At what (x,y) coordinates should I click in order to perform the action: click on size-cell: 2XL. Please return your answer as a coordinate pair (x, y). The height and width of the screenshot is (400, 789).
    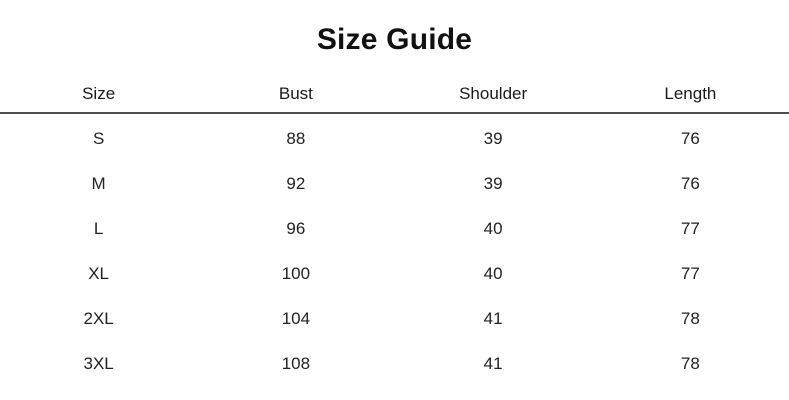
    Looking at the image, I should click on (98, 318).